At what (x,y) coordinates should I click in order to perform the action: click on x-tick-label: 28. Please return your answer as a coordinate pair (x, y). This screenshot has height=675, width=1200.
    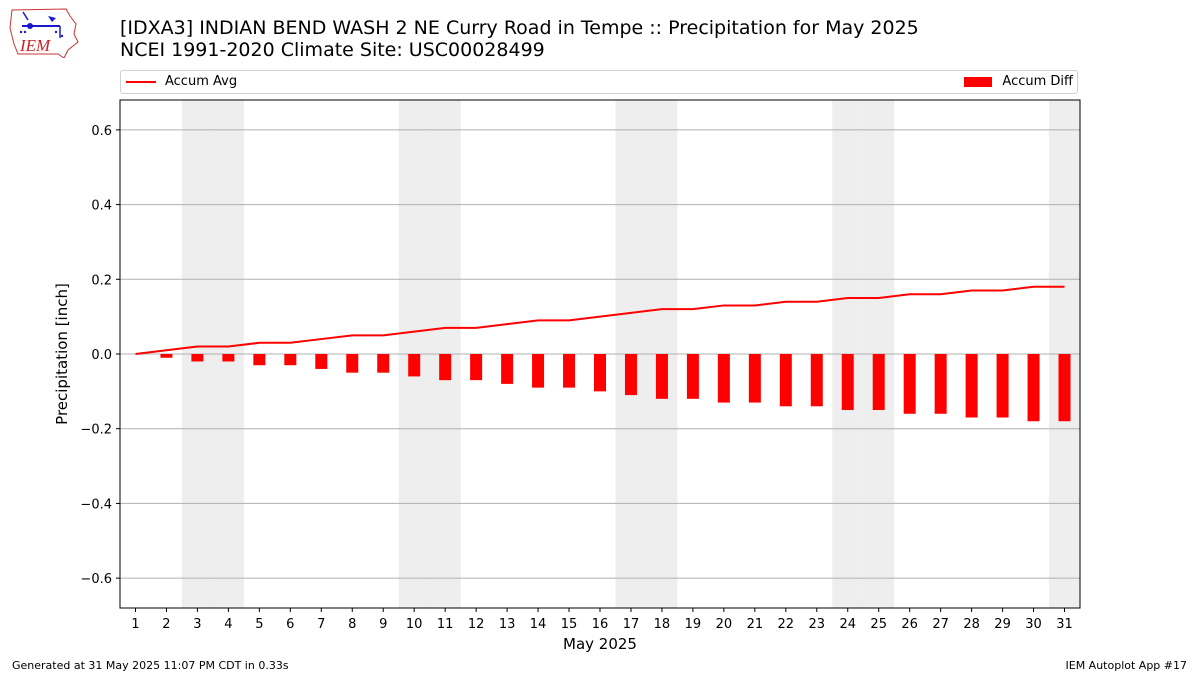
    Looking at the image, I should click on (971, 624).